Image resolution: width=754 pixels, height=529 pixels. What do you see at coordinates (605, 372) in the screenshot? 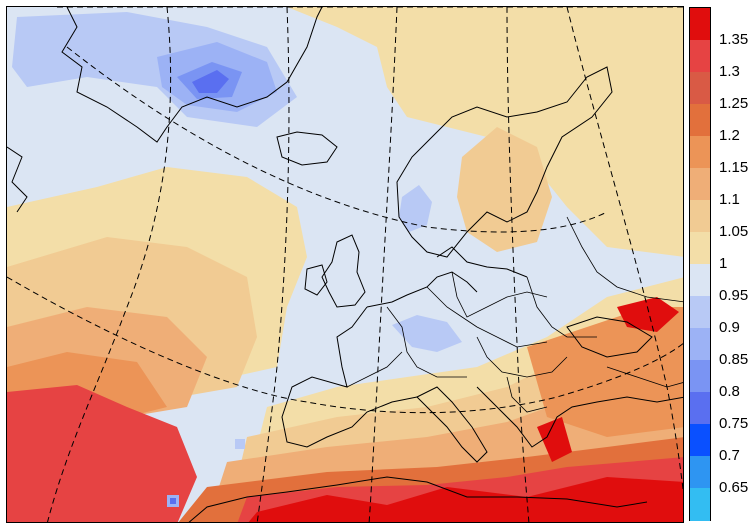
I see `balkan-high-region` at bounding box center [605, 372].